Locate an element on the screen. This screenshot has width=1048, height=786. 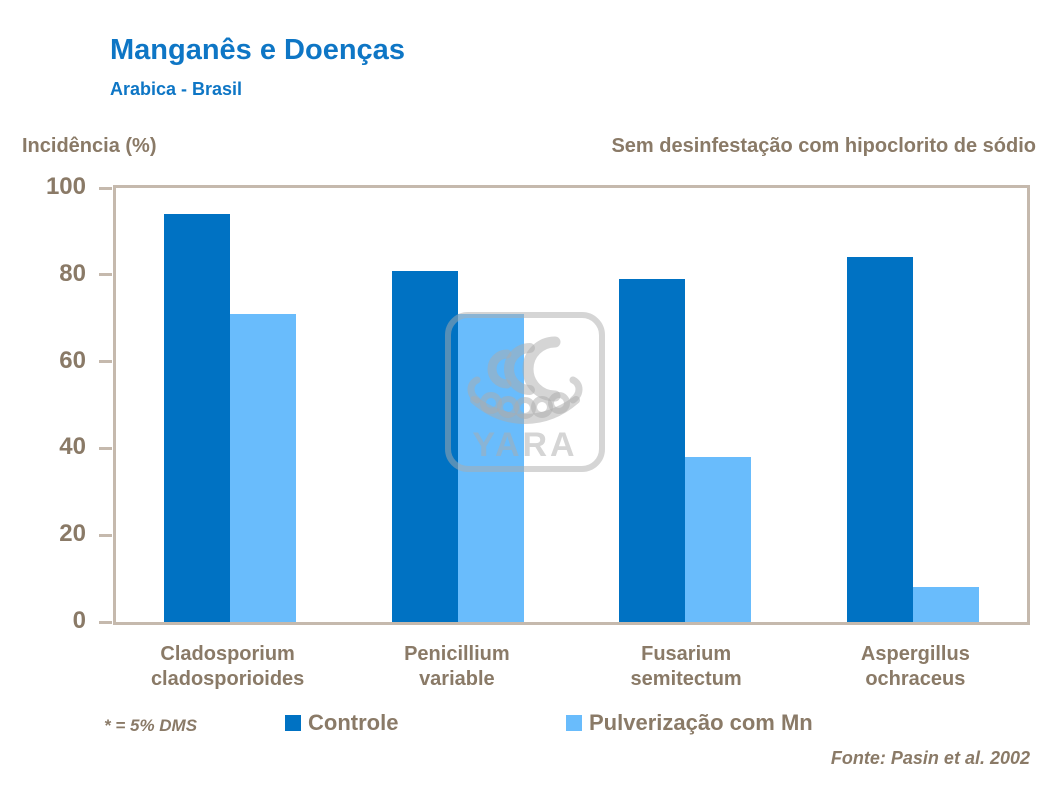
y-tick-label-100: 100 is located at coordinates (65, 186).